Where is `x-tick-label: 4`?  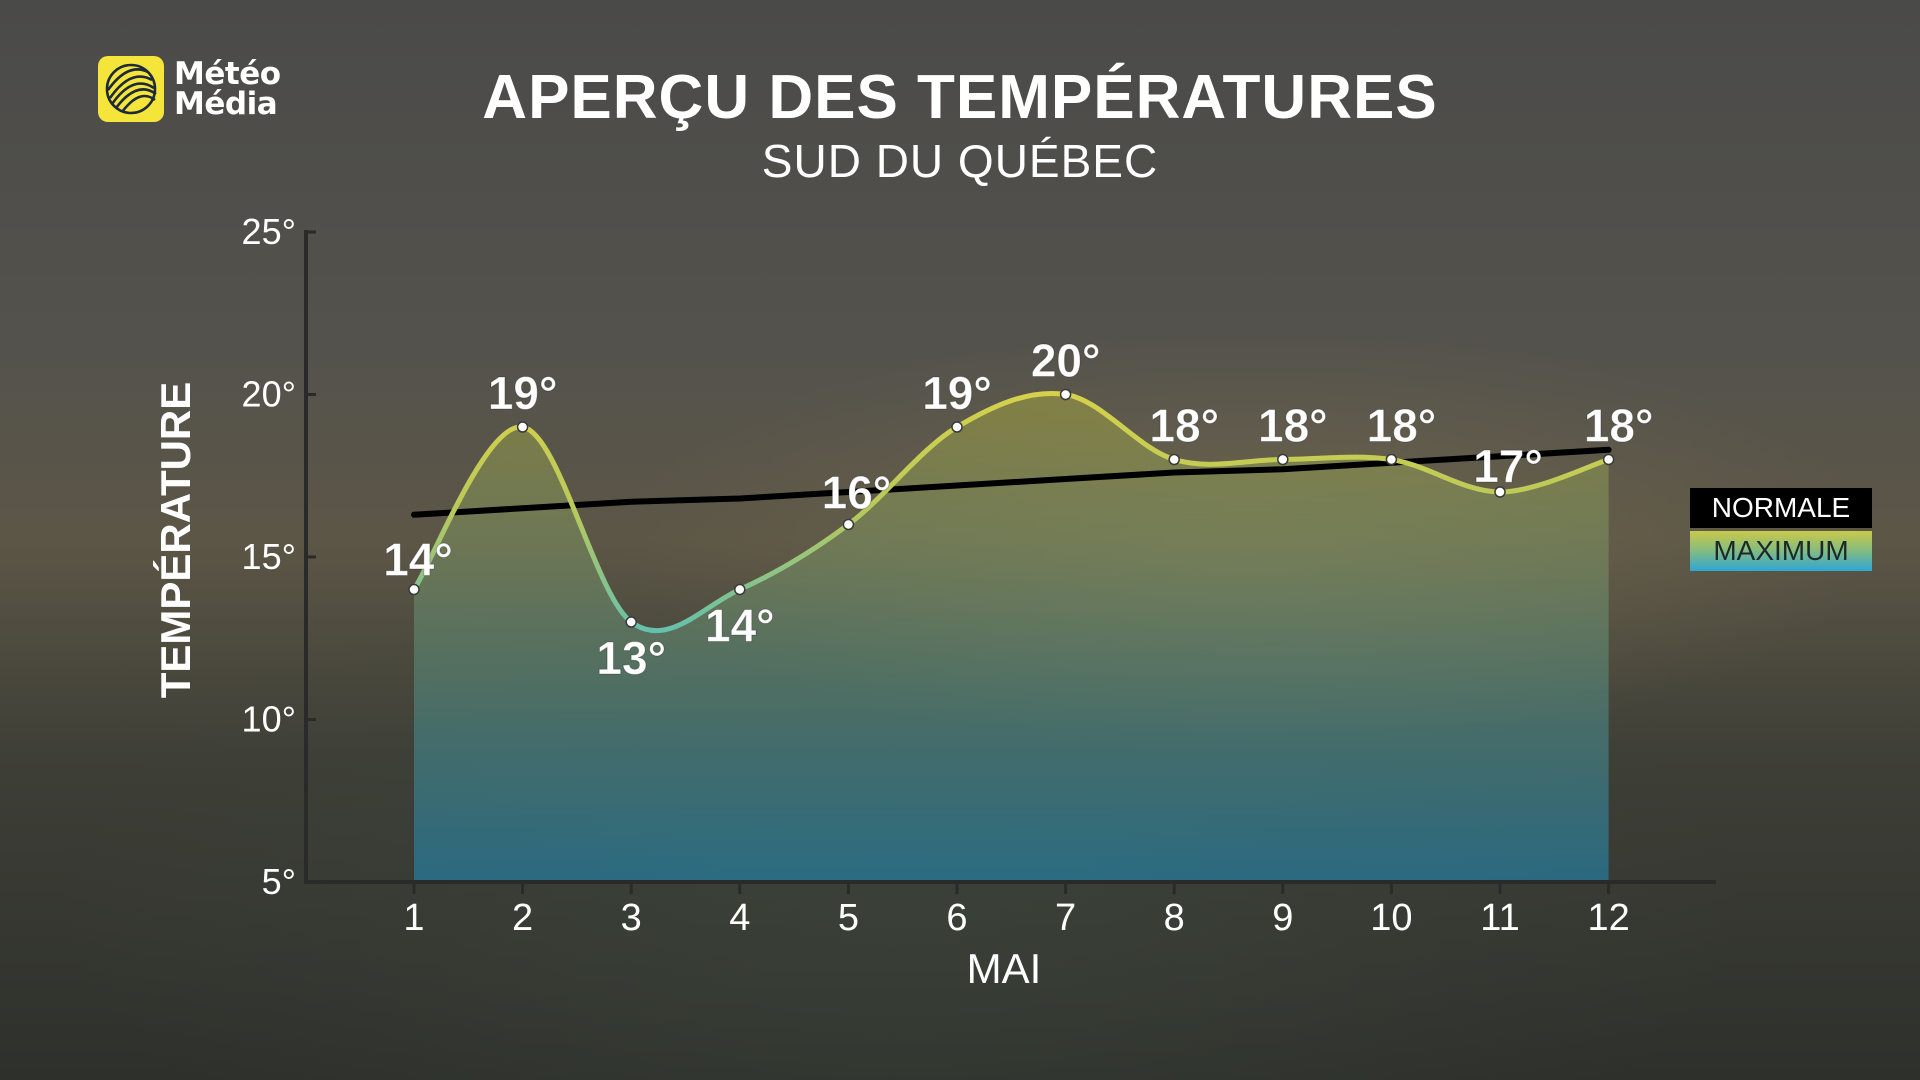 x-tick-label: 4 is located at coordinates (739, 918).